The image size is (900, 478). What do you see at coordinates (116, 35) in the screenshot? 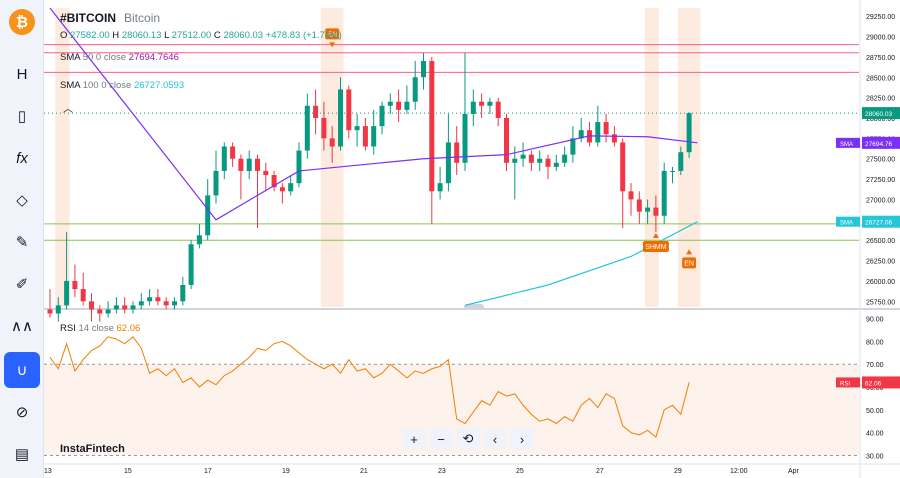
I see `high-label: H` at bounding box center [116, 35].